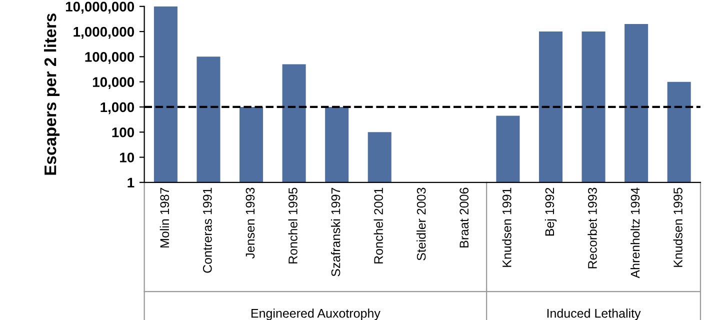  What do you see at coordinates (550, 212) in the screenshot?
I see `x-tick-label: Bej 1992` at bounding box center [550, 212].